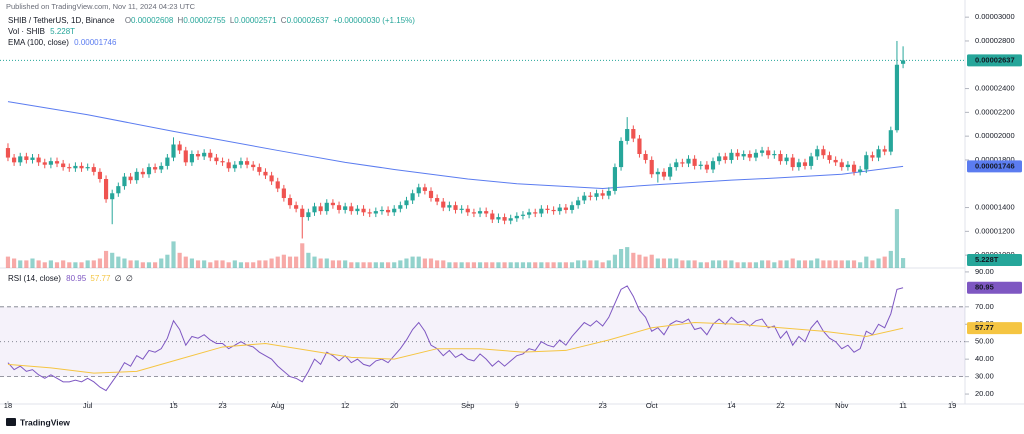  What do you see at coordinates (181, 20) in the screenshot?
I see `ohlc-key: H` at bounding box center [181, 20].